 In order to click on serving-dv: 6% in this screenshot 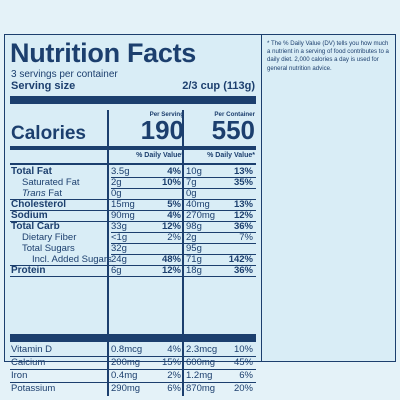, I will do `click(174, 388)`.